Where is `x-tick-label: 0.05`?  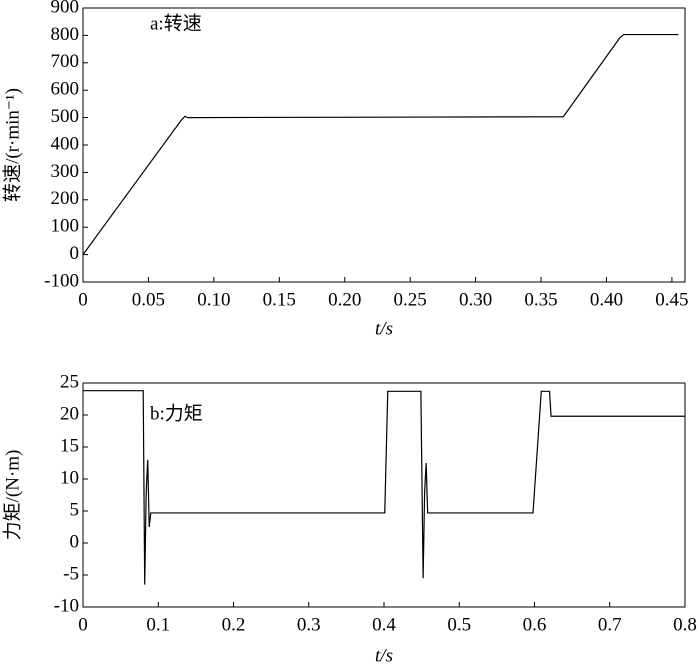 x-tick-label: 0.05 is located at coordinates (148, 299).